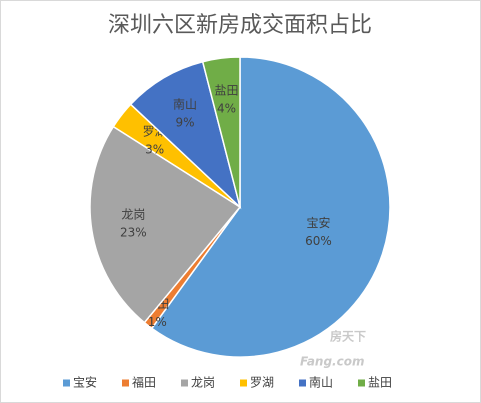 Image resolution: width=481 pixels, height=403 pixels. What do you see at coordinates (144, 382) in the screenshot?
I see `legend-label: 福田` at bounding box center [144, 382].